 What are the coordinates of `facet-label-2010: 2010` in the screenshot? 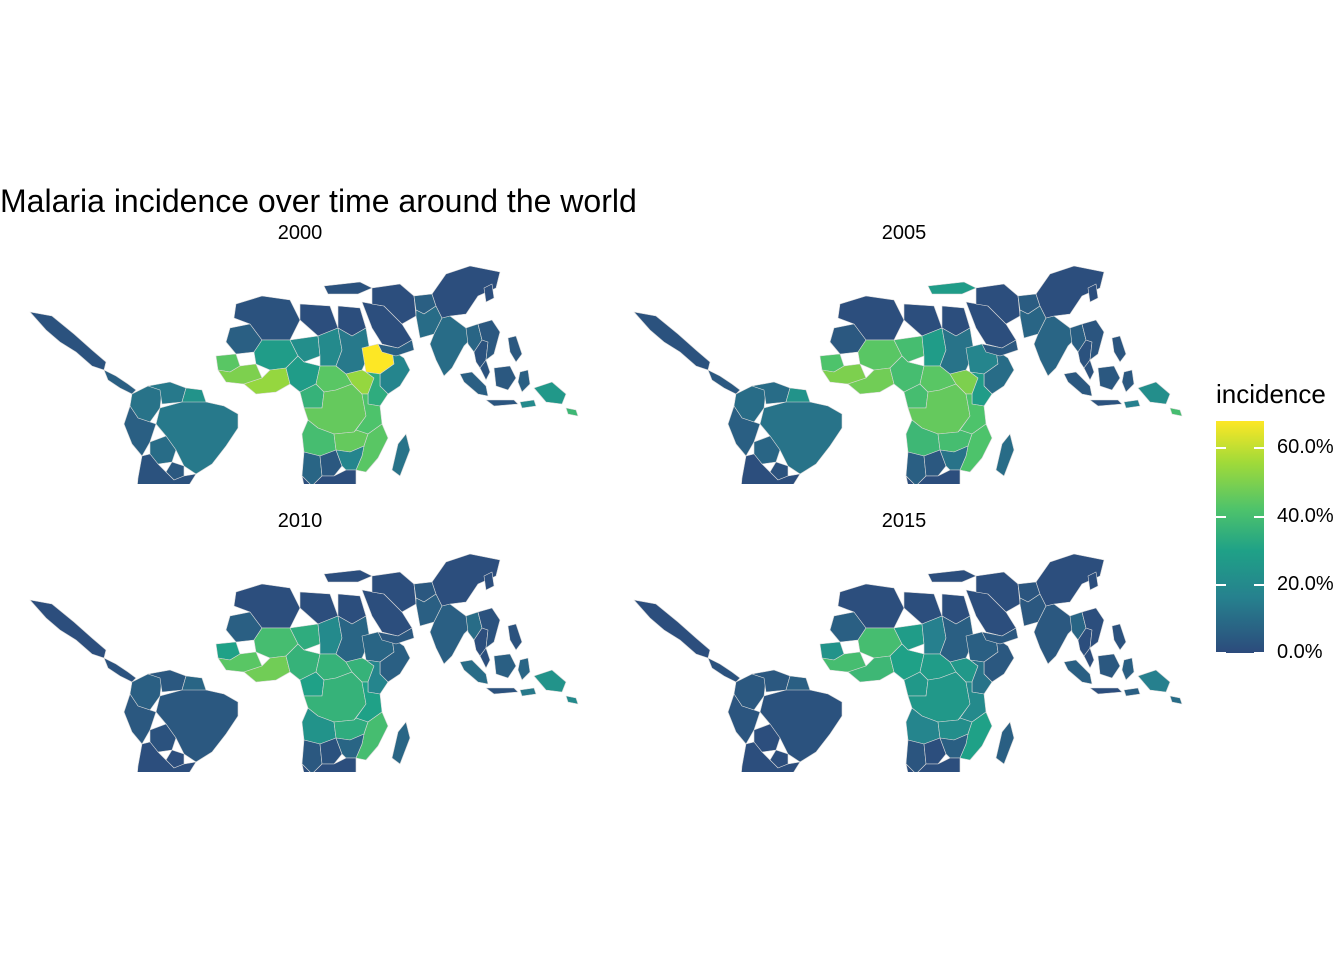 It's located at (300, 521).